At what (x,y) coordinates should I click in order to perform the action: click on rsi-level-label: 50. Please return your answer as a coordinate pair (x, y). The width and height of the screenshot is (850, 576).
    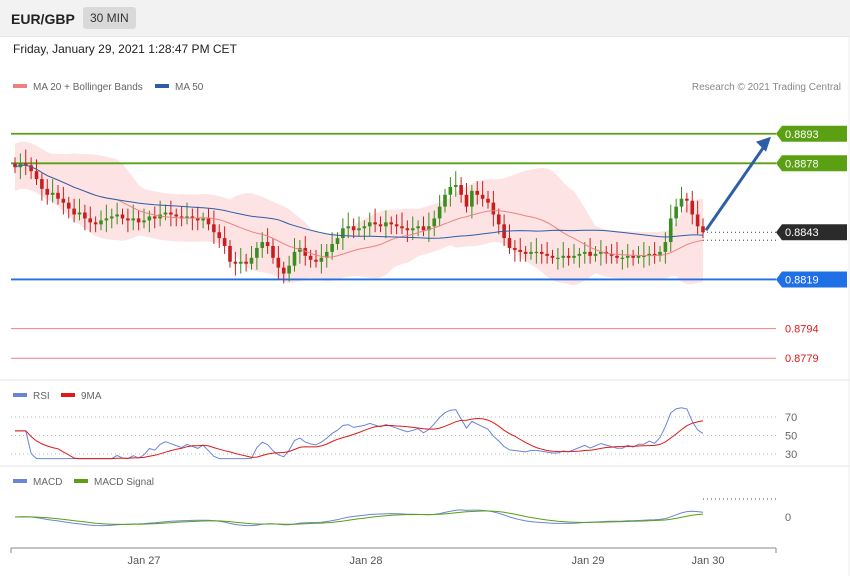
    Looking at the image, I should click on (791, 437).